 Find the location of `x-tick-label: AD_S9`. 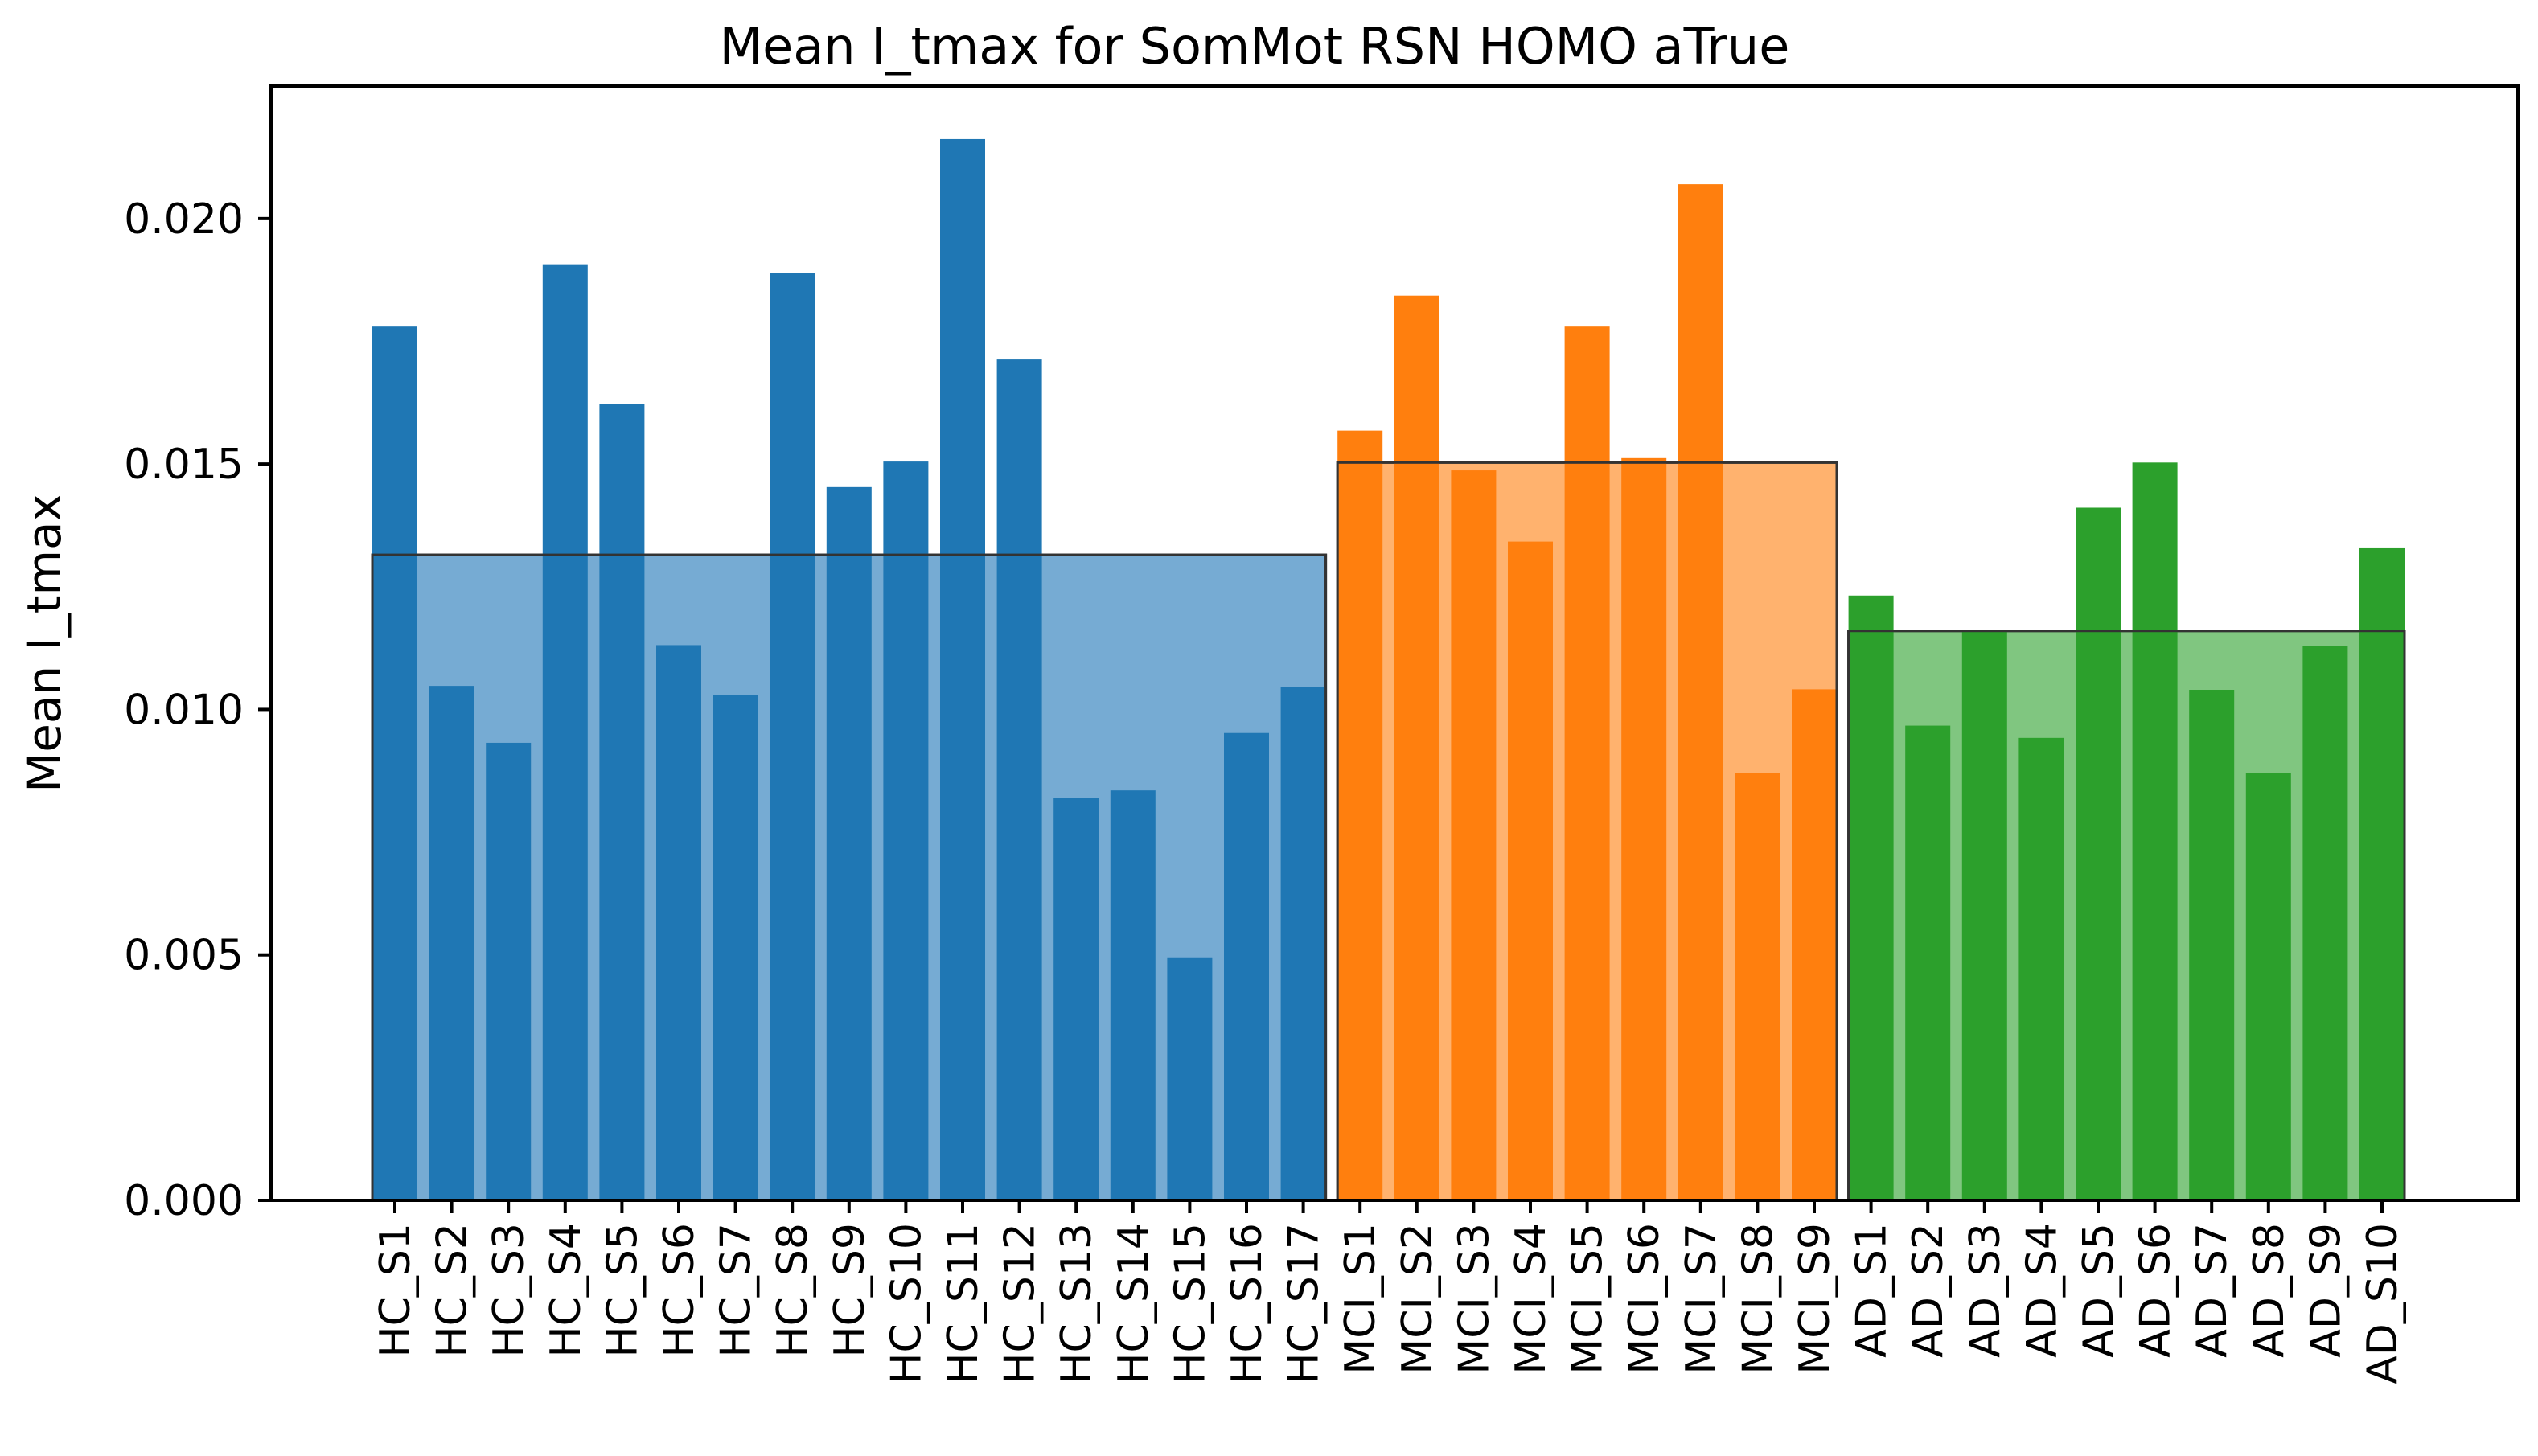

x-tick-label: AD_S9 is located at coordinates (2326, 1290).